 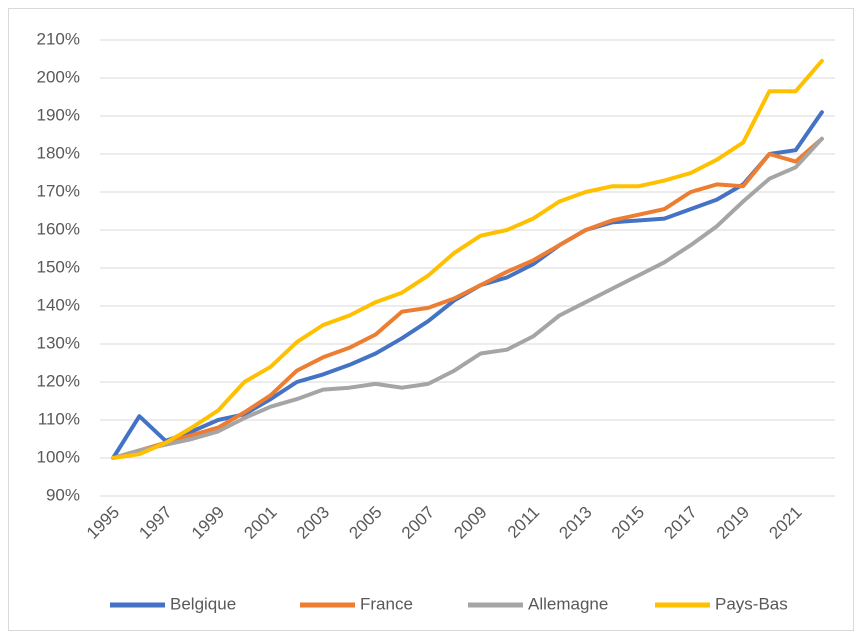 What do you see at coordinates (58, 380) in the screenshot?
I see `y-tick-label: 120%` at bounding box center [58, 380].